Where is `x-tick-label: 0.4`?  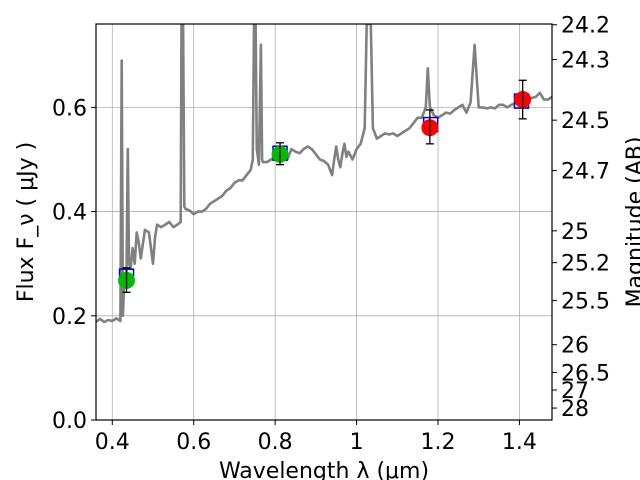
x-tick-label: 0.4 is located at coordinates (112, 442).